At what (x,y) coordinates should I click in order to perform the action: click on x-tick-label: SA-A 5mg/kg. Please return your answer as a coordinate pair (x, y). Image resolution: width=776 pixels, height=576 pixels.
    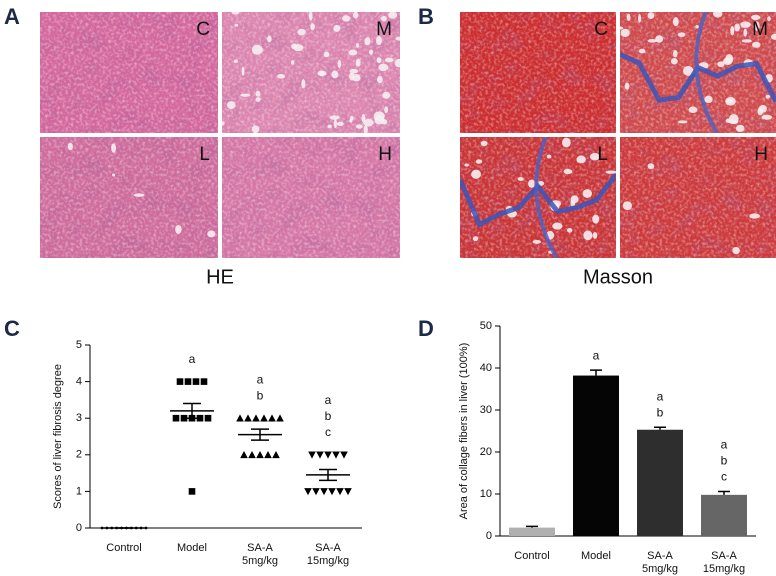
    Looking at the image, I should click on (660, 562).